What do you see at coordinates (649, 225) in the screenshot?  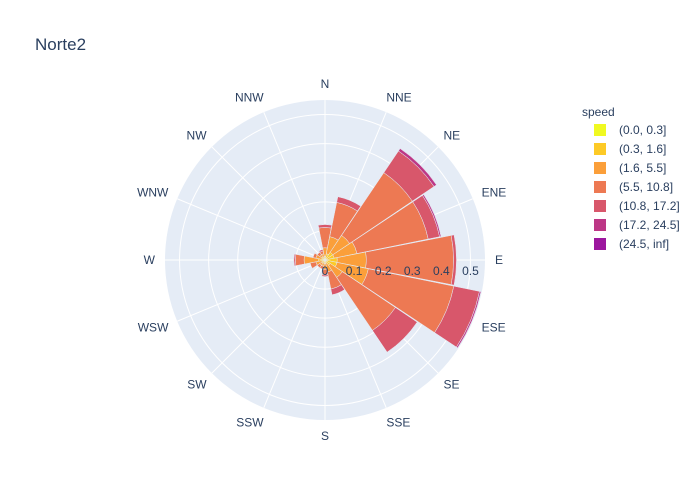 I see `legend-item-label: (17.2, 24.5]` at bounding box center [649, 225].